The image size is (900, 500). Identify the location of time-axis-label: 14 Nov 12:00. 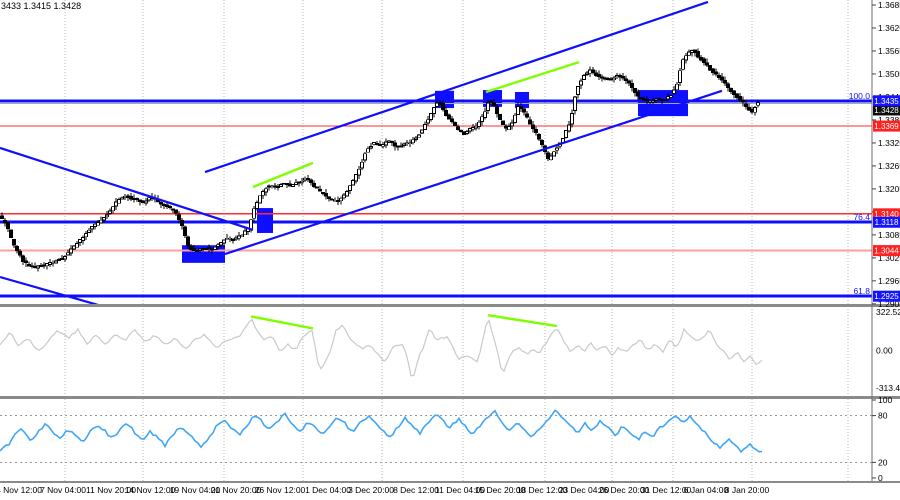
(150, 490).